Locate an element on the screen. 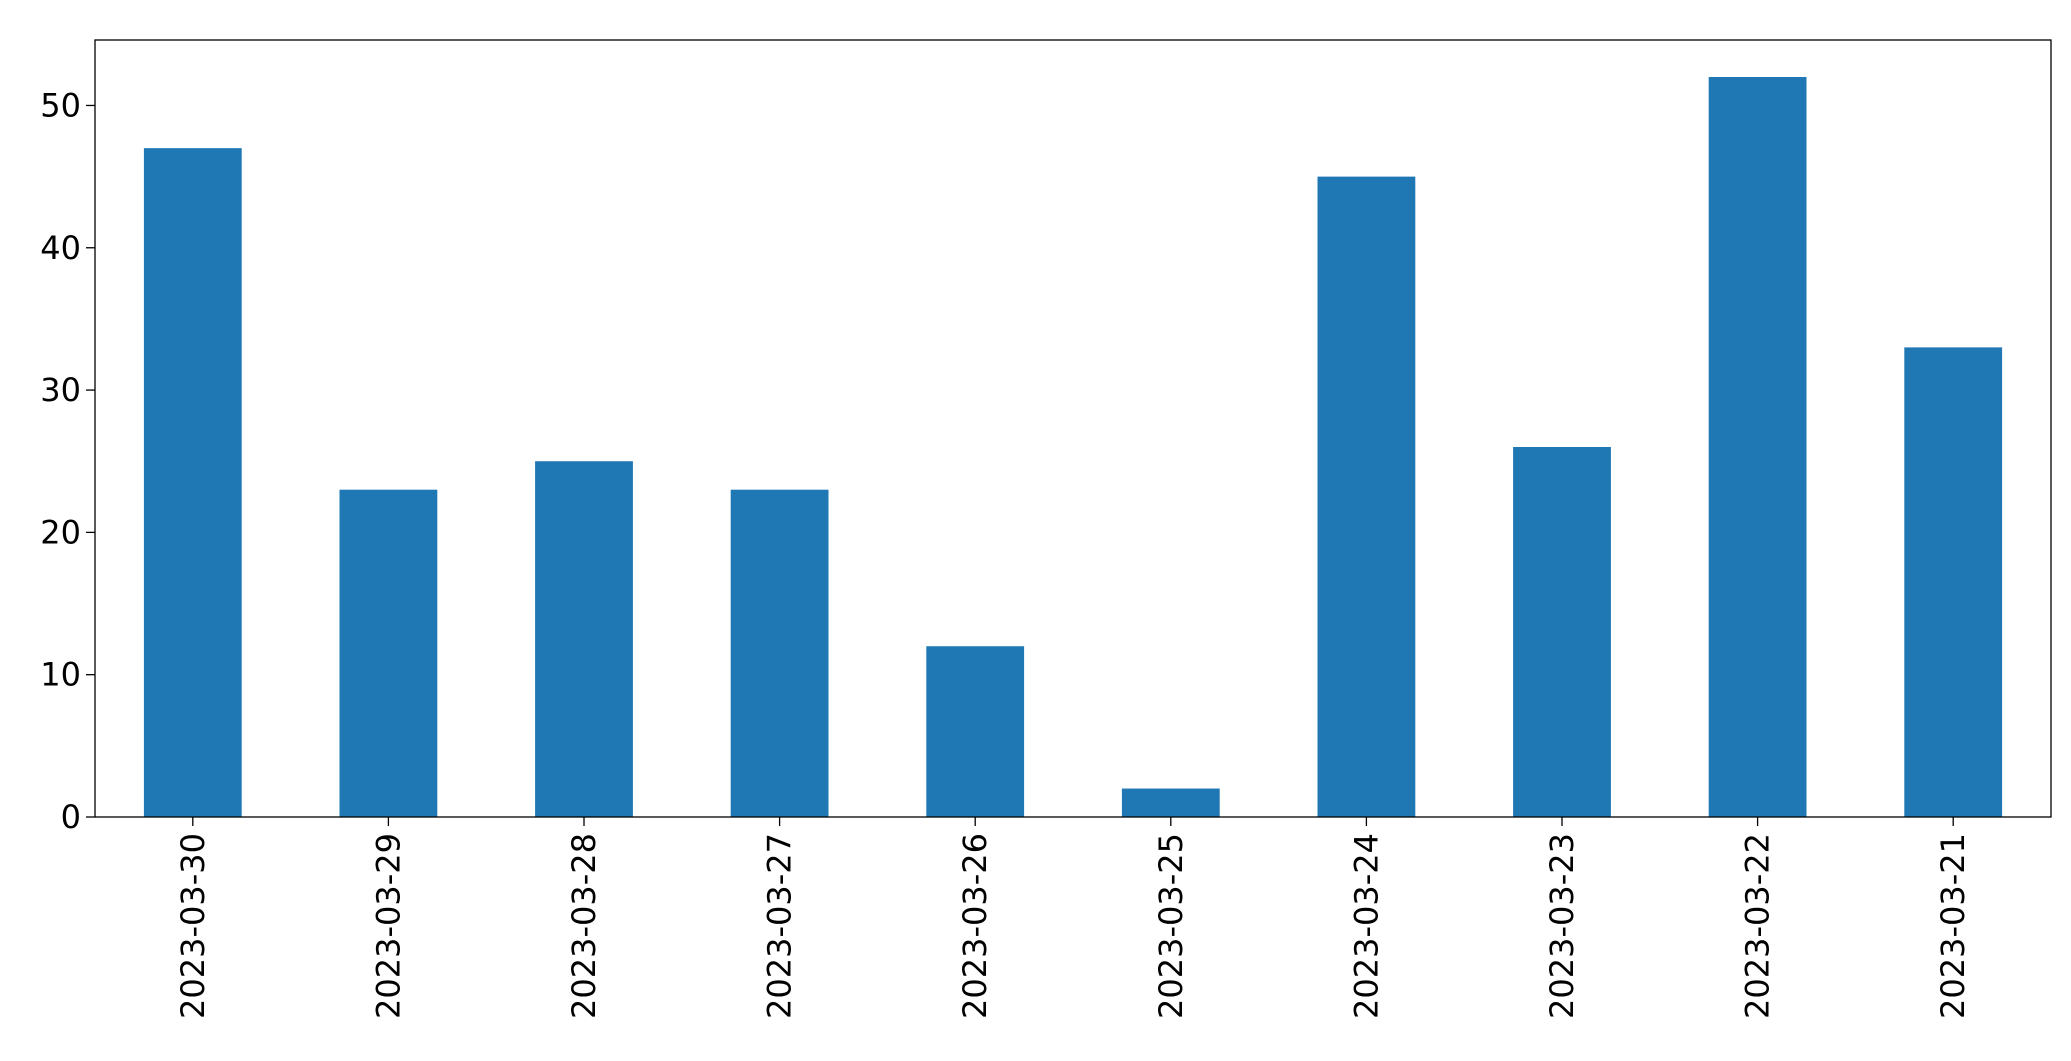 The image size is (2071, 1061). y-tick-label: 20 is located at coordinates (60, 532).